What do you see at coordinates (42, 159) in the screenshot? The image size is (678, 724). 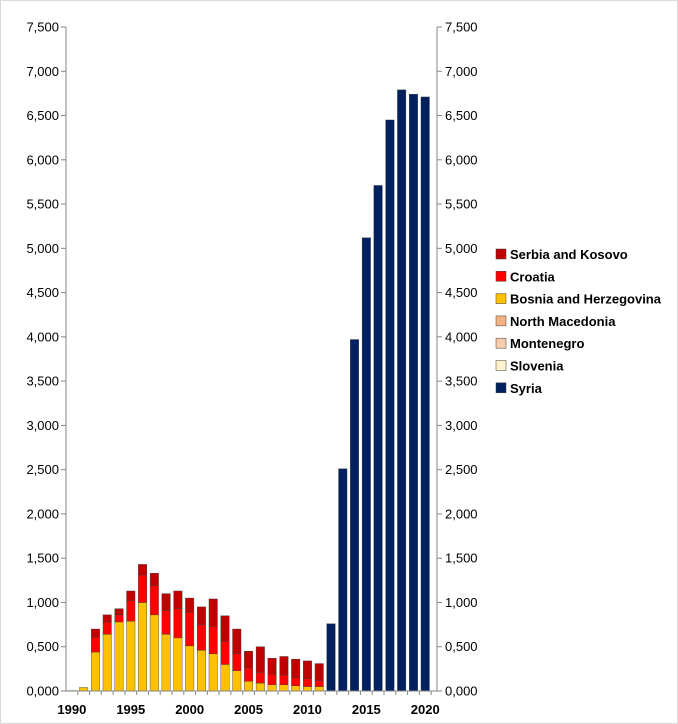 I see `y-tick-label-left: 6,000` at bounding box center [42, 159].